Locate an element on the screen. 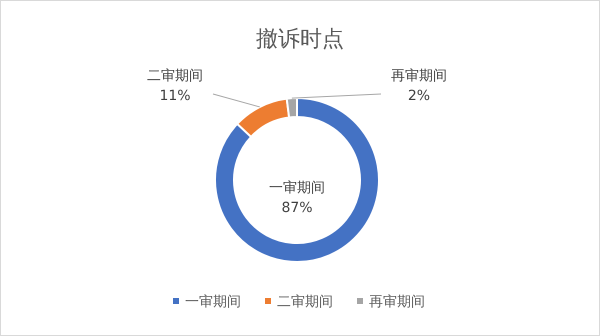  donut-slice is located at coordinates (297, 180).